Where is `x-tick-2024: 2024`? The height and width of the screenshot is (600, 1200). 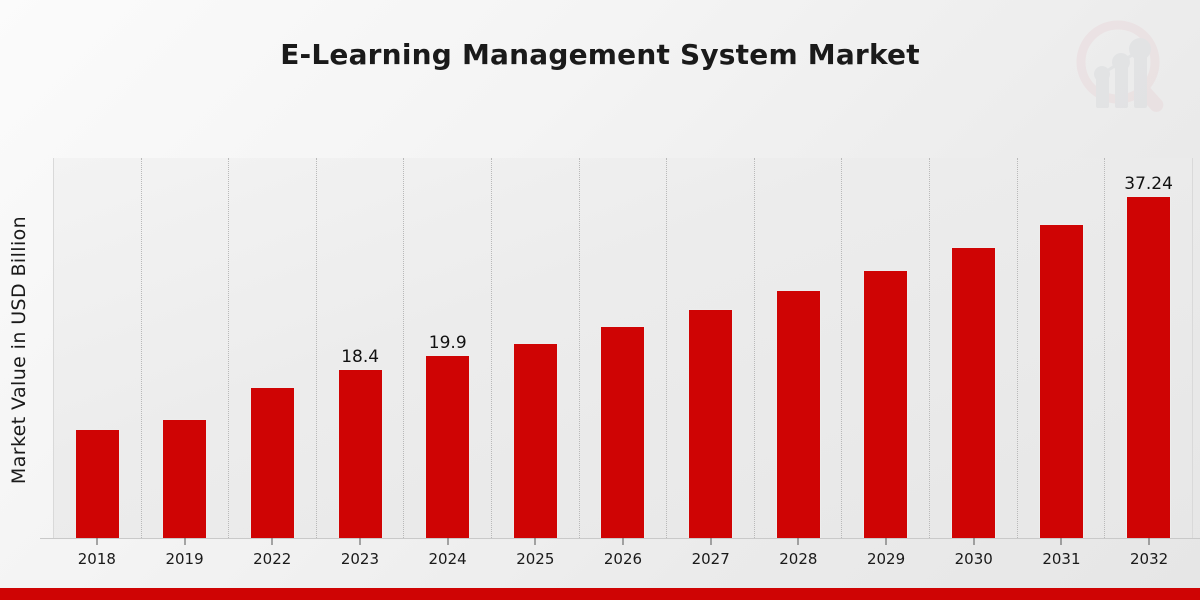 x-tick-2024: 2024 is located at coordinates (448, 555).